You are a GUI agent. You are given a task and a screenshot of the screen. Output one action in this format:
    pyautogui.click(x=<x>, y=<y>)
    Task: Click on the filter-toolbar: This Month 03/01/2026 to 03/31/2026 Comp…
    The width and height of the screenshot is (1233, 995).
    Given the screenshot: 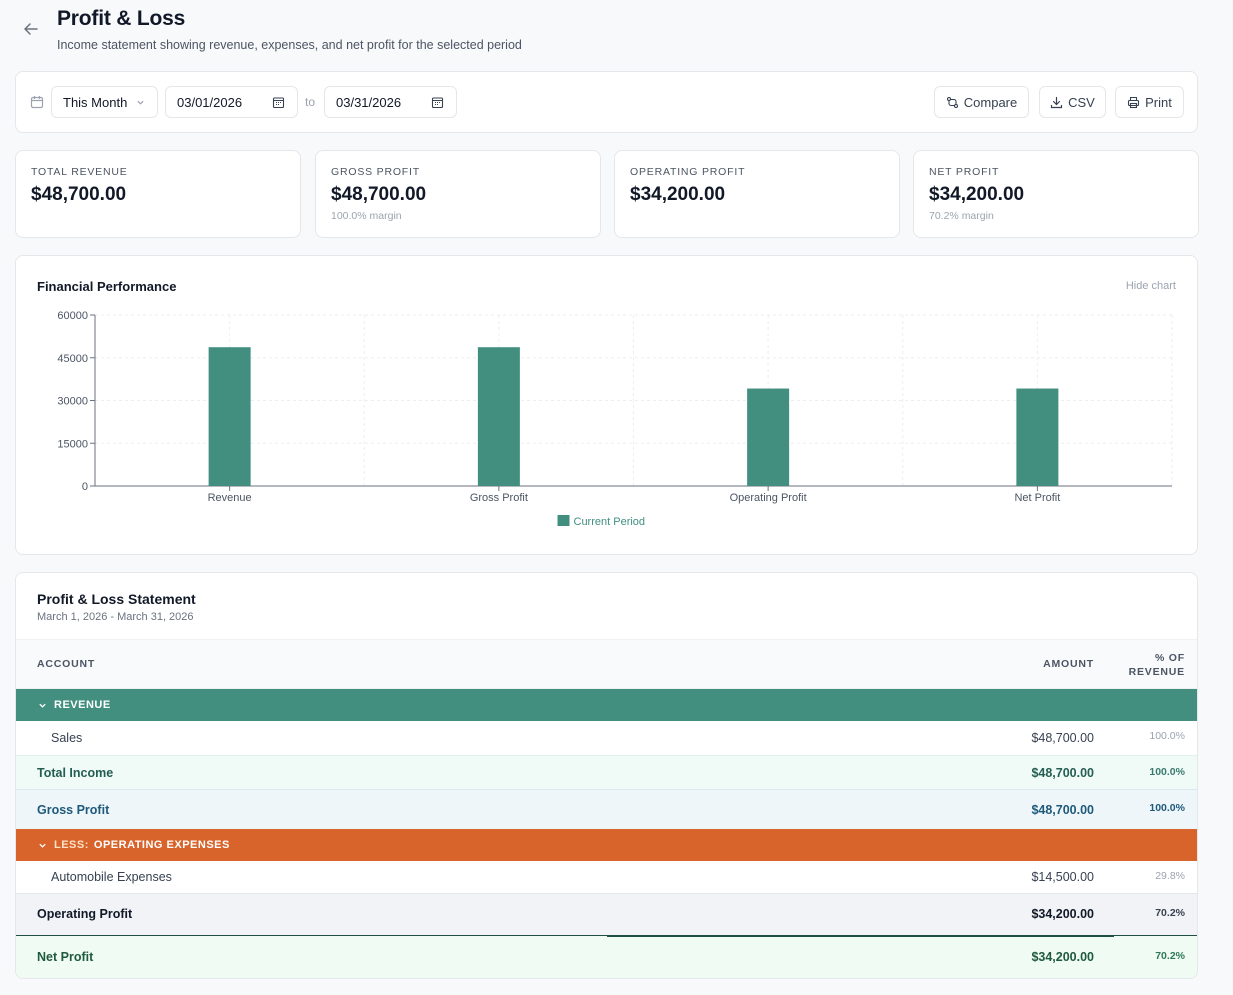 What is the action you would take?
    pyautogui.click(x=606, y=102)
    